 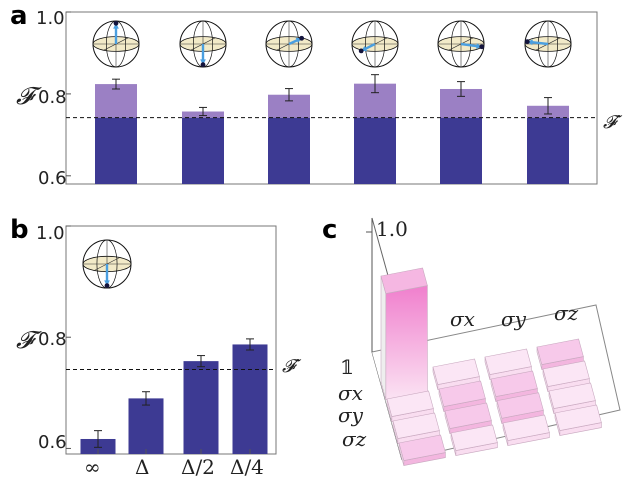 I want to click on panel-a-bloch-sphere-1-arrow-head, so click(x=116, y=26).